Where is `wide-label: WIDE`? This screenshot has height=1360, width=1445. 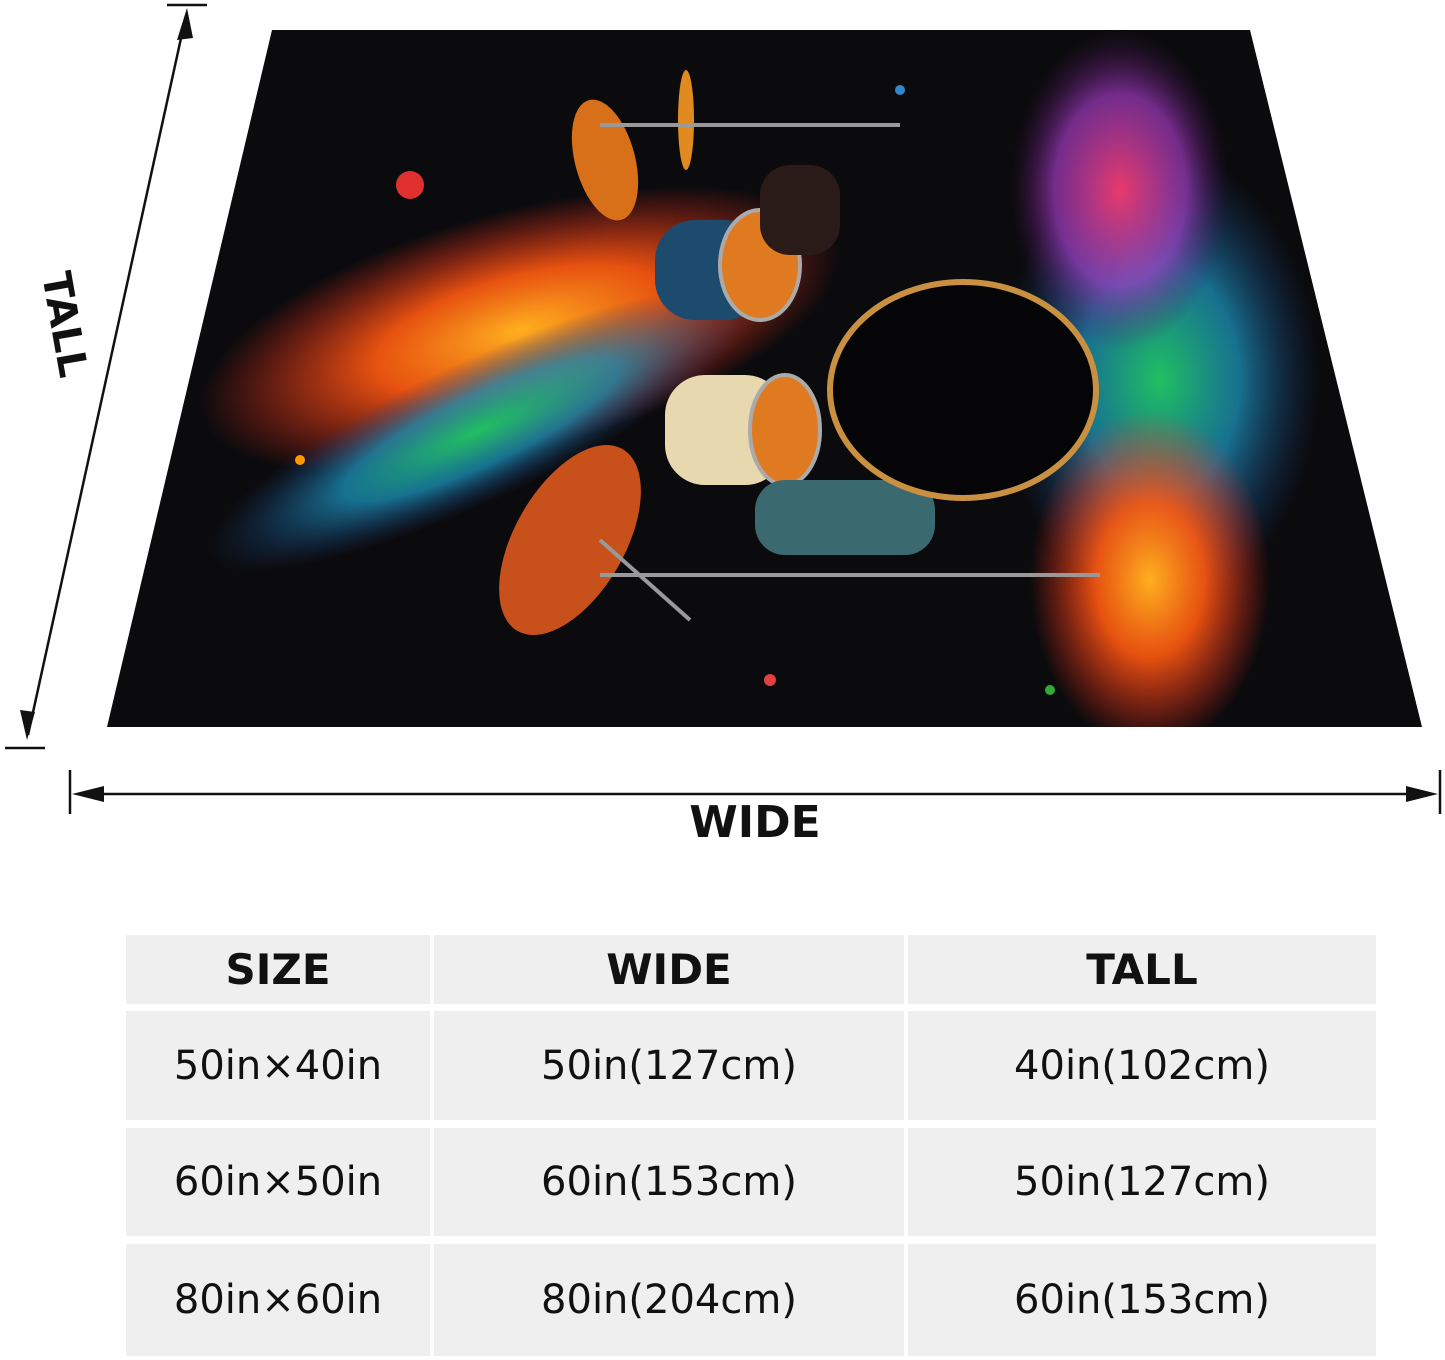 wide-label: WIDE is located at coordinates (754, 822).